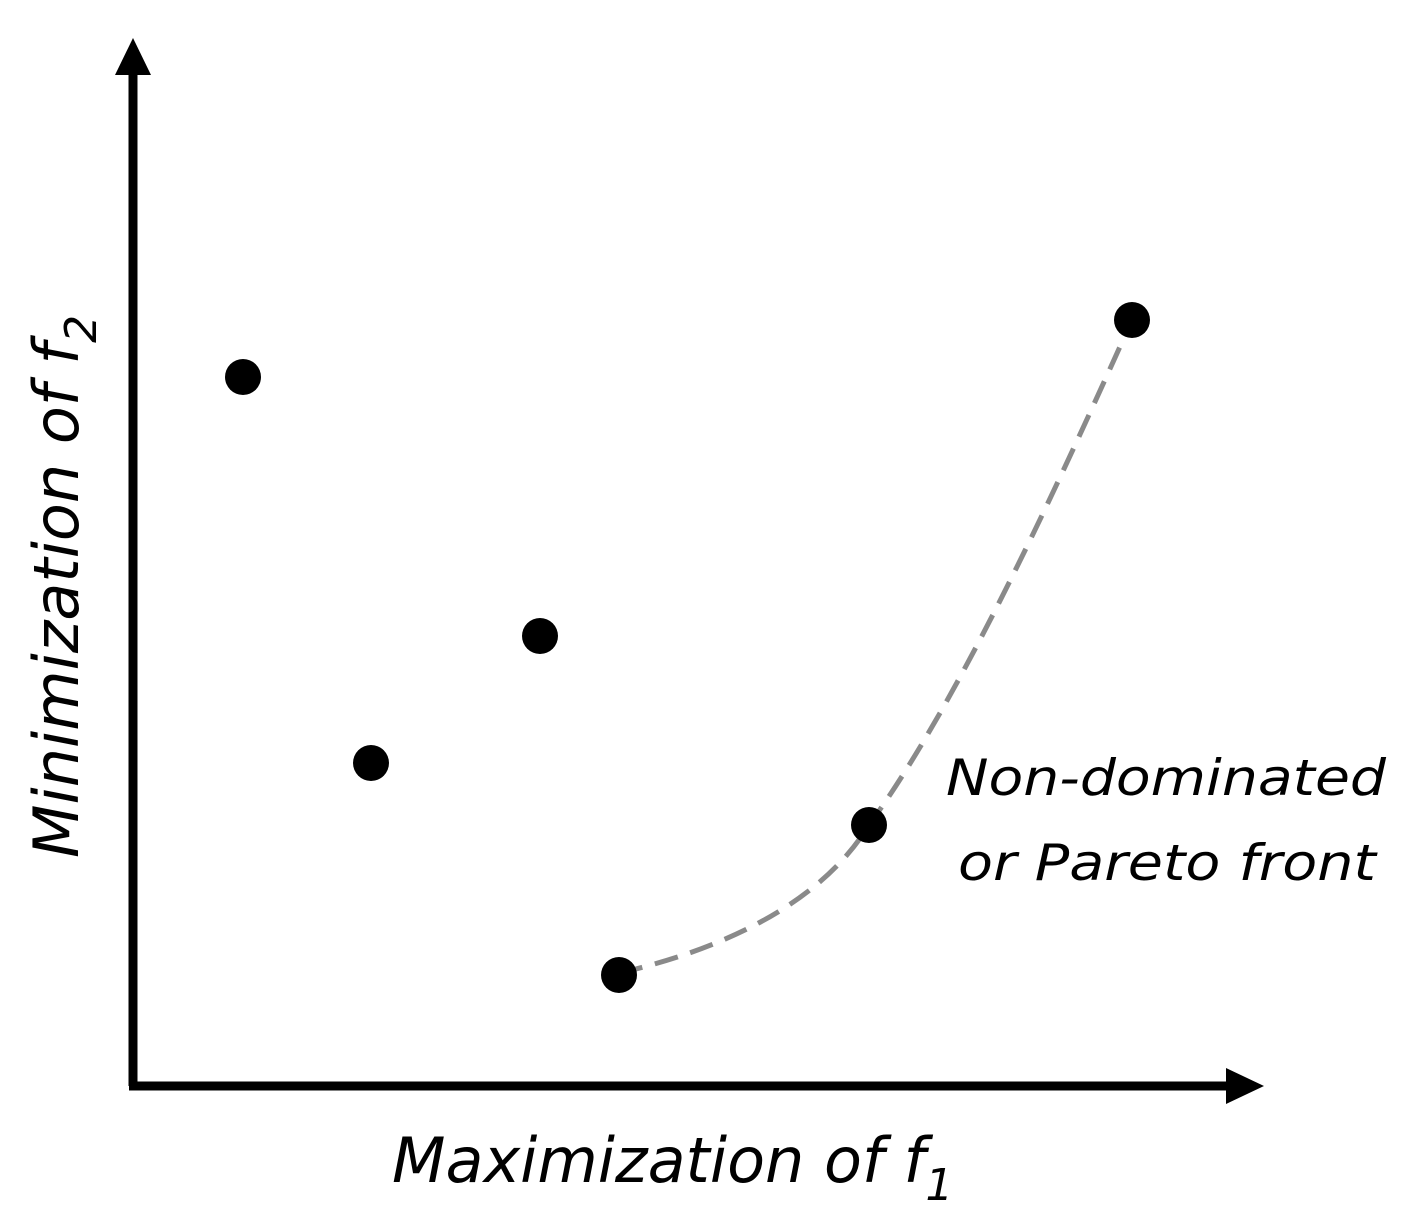 This screenshot has height=1214, width=1424. I want to click on front-label-line2: or Pareto front, so click(1168, 863).